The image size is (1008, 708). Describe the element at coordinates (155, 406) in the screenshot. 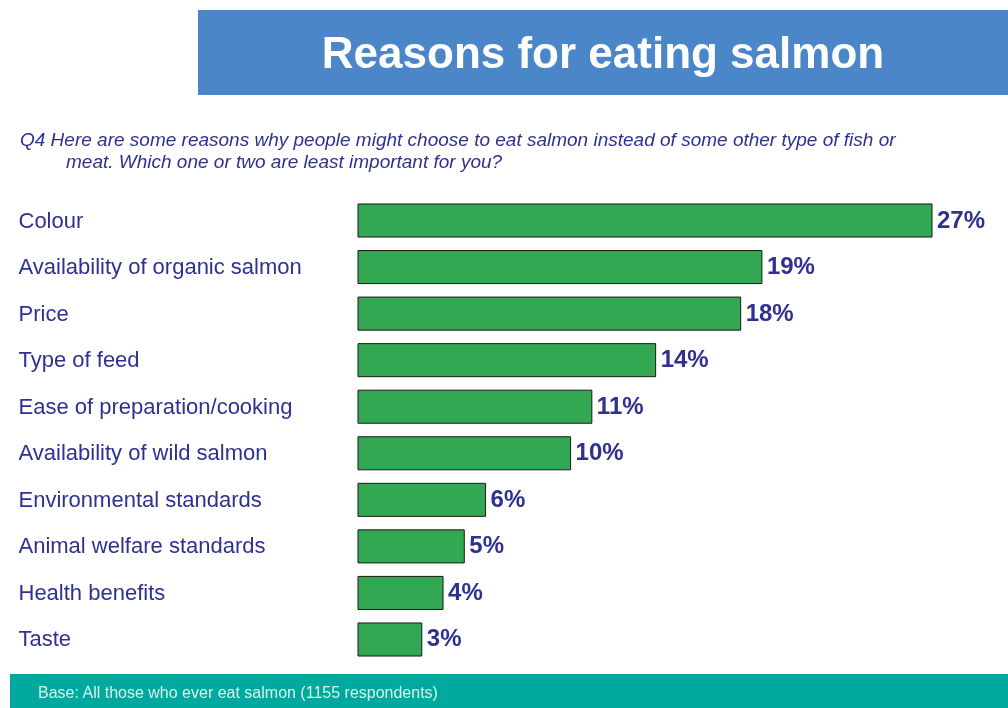

I see `y-tick-label: Ease of preparation/cooking` at that location.